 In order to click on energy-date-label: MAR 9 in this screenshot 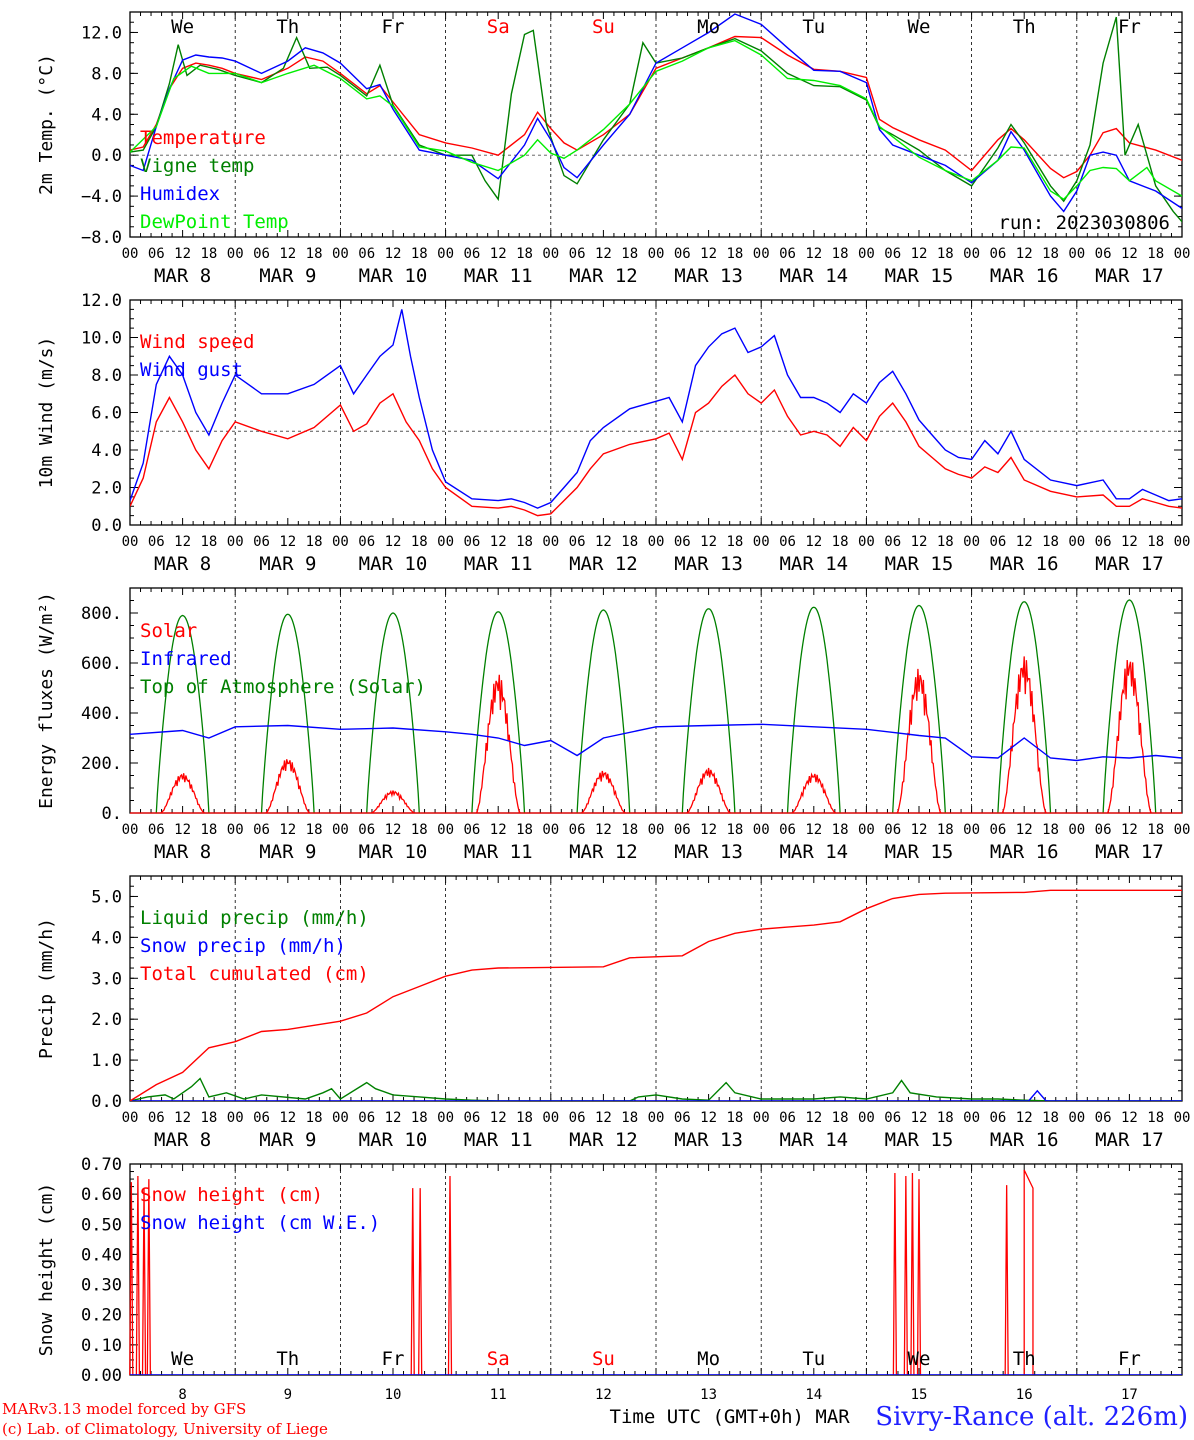, I will do `click(287, 852)`.